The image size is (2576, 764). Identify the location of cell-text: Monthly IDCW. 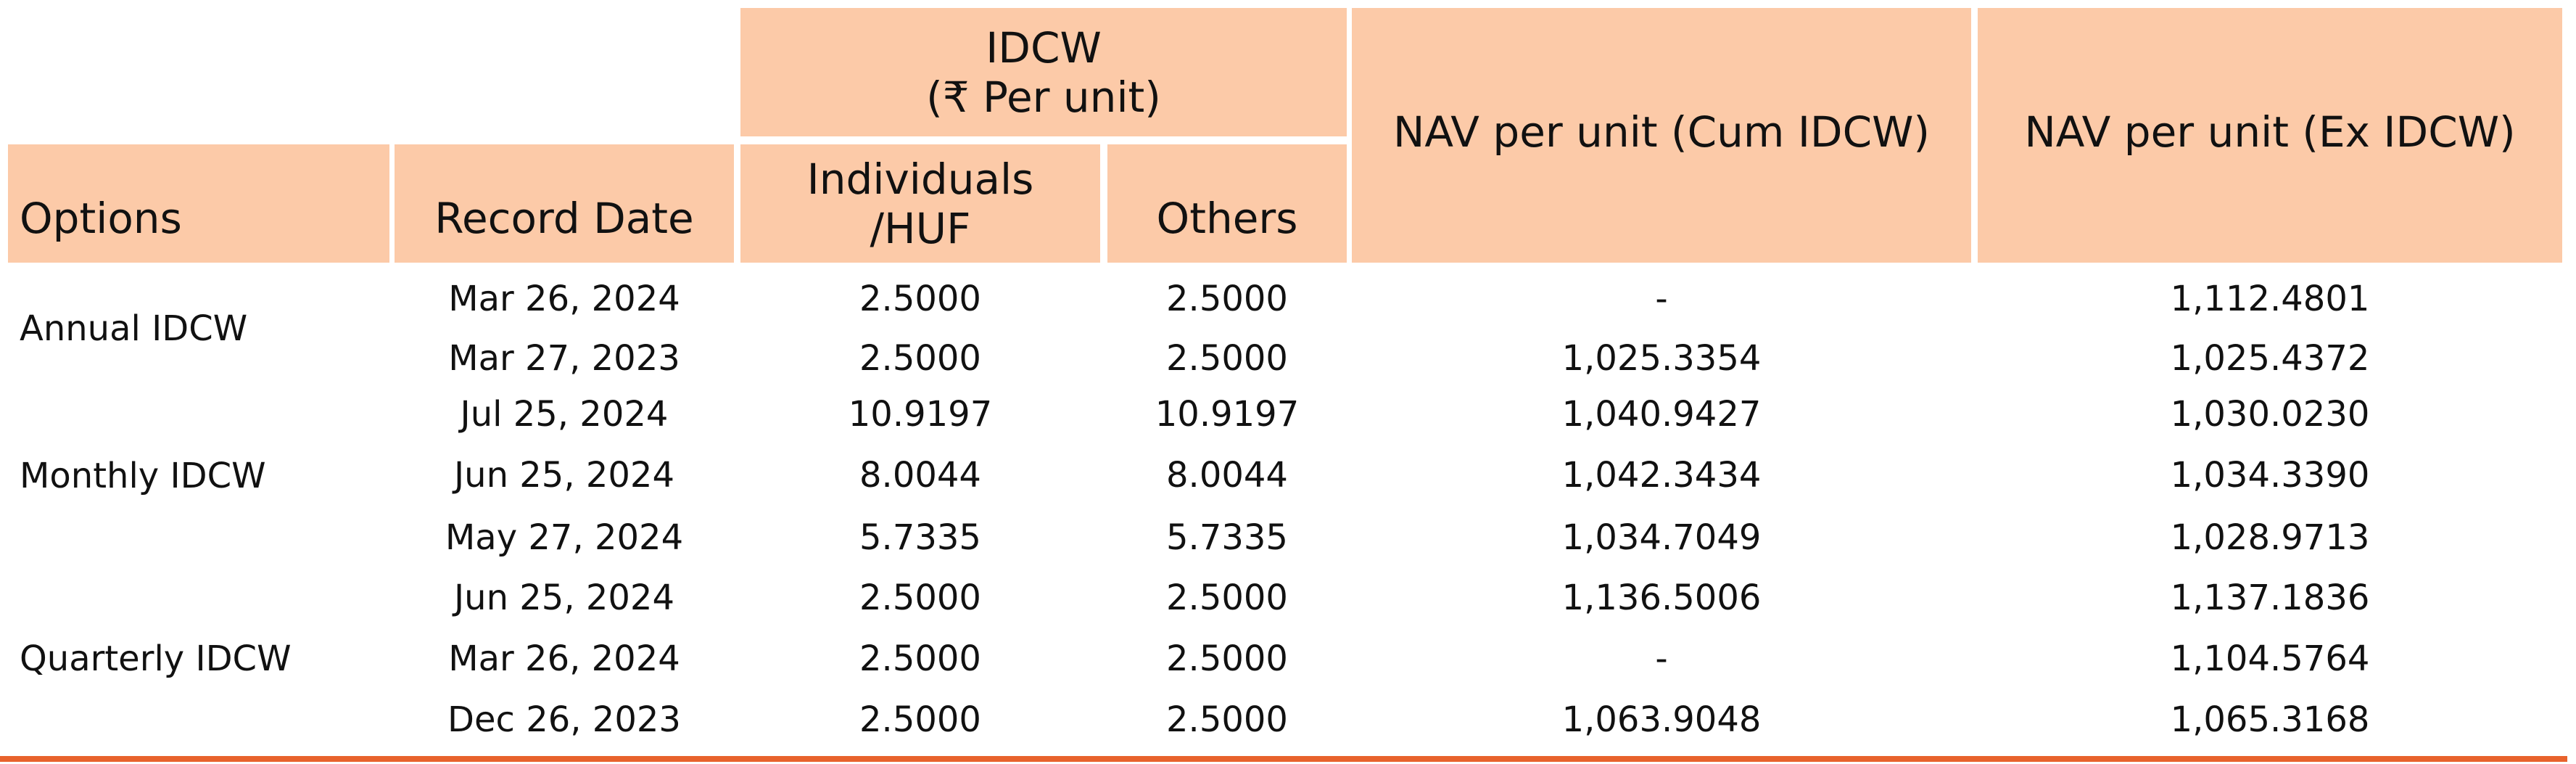
(143, 476).